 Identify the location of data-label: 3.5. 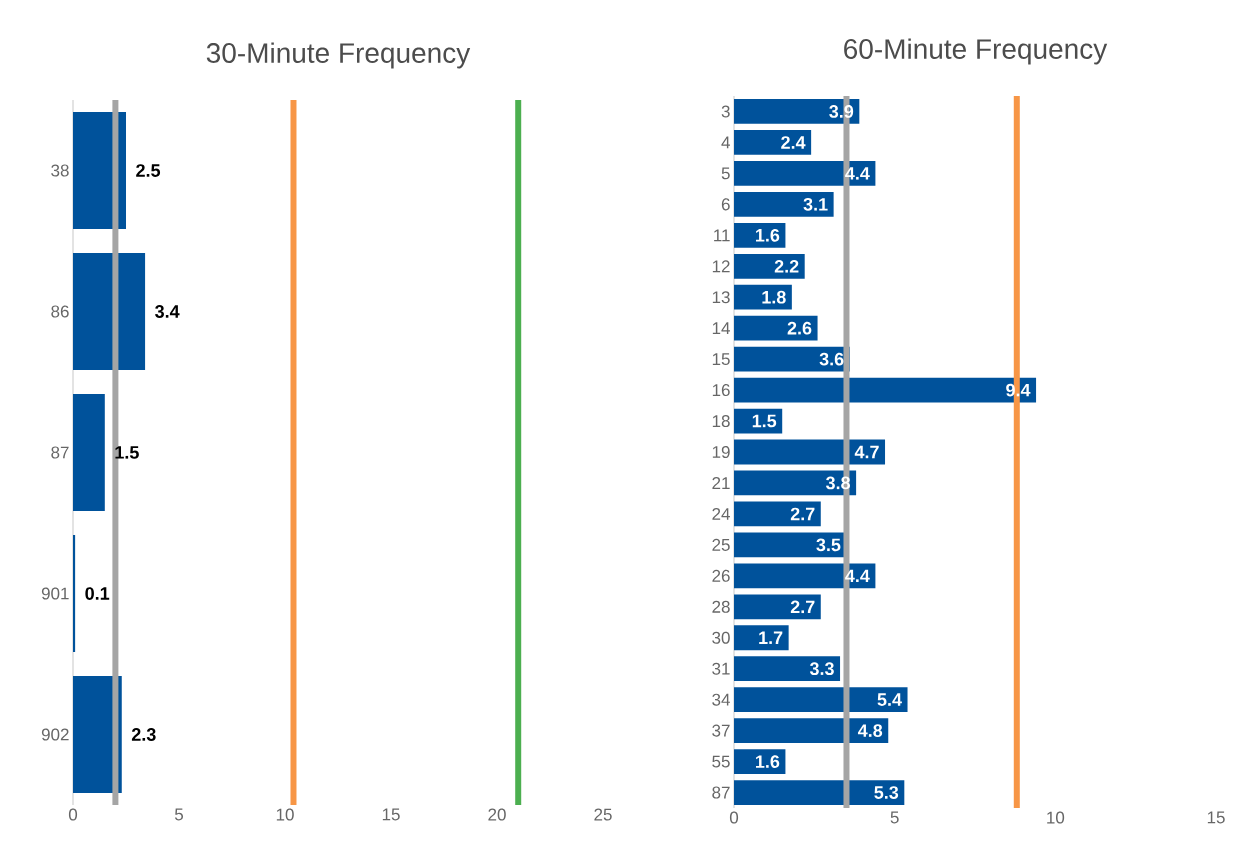
(828, 545).